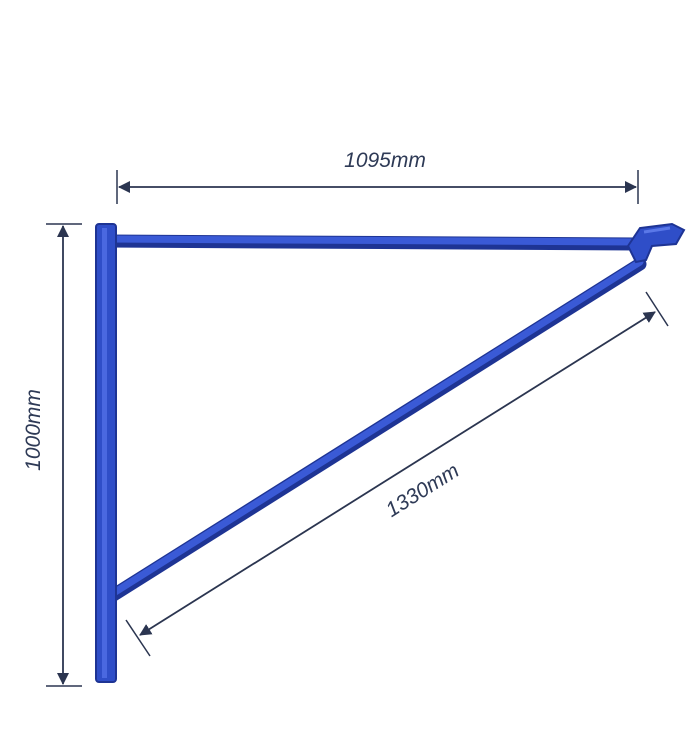  What do you see at coordinates (33, 430) in the screenshot?
I see `dimension-label-vertical: 1000mm` at bounding box center [33, 430].